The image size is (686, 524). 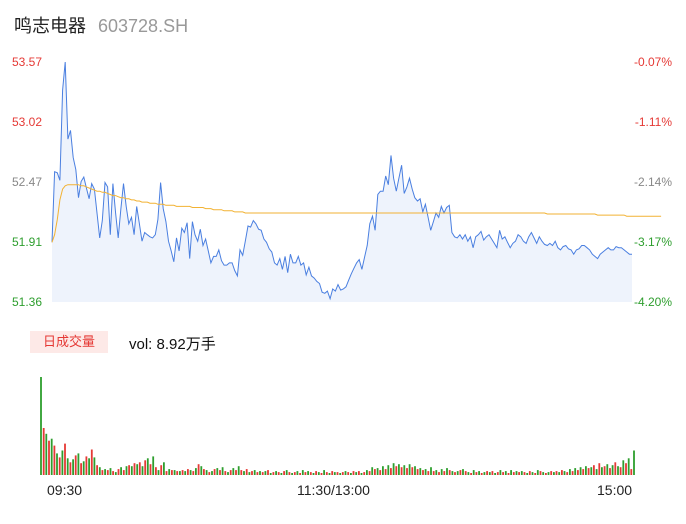 What do you see at coordinates (27, 62) in the screenshot?
I see `price-tick-label: 53.57` at bounding box center [27, 62].